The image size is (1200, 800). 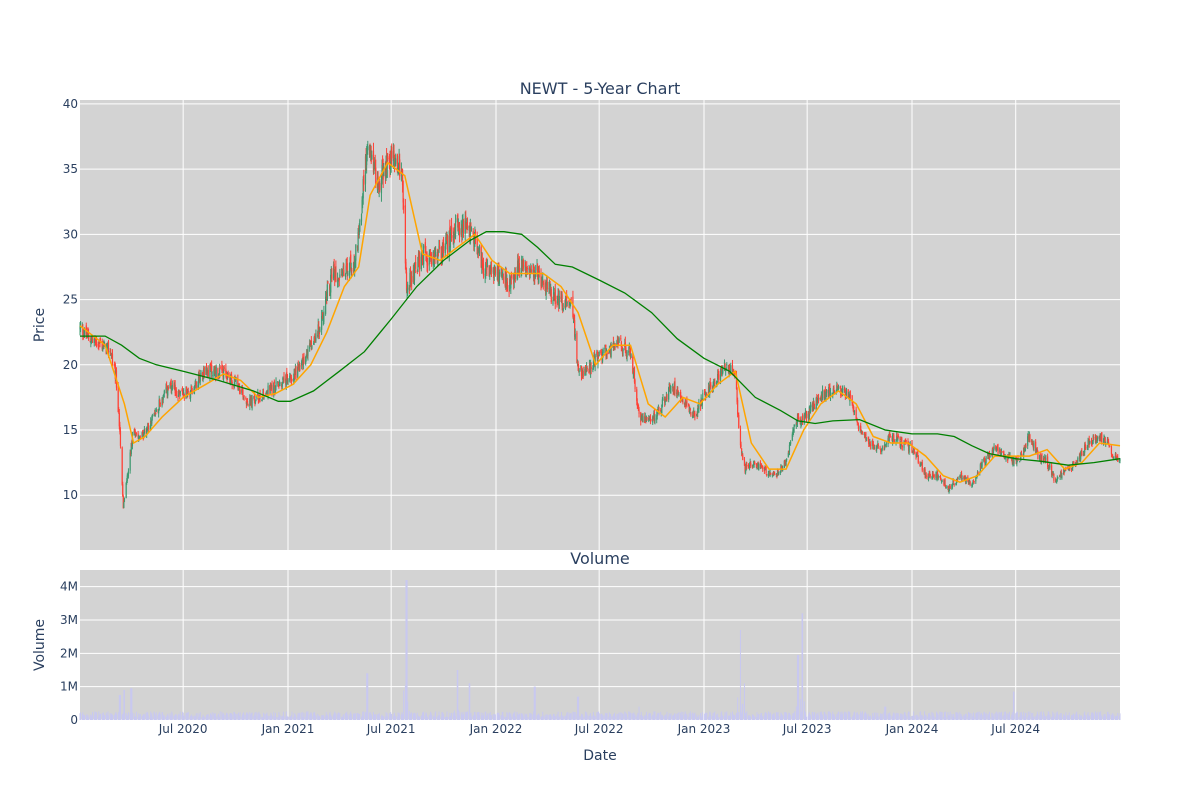 I want to click on x-tick-label: Jan 2023, so click(x=704, y=729).